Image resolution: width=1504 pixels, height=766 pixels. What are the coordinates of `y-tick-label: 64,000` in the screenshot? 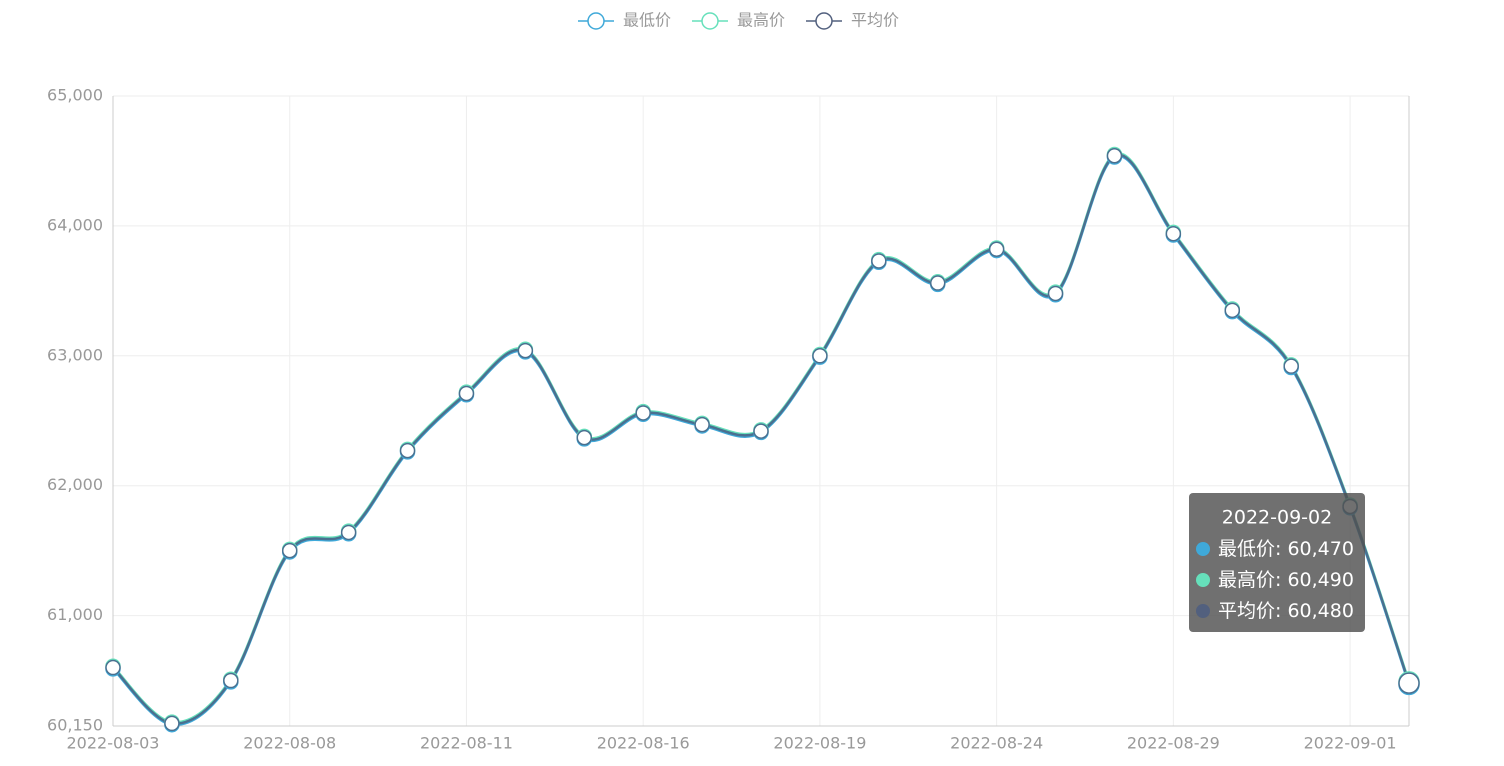 It's located at (75, 224).